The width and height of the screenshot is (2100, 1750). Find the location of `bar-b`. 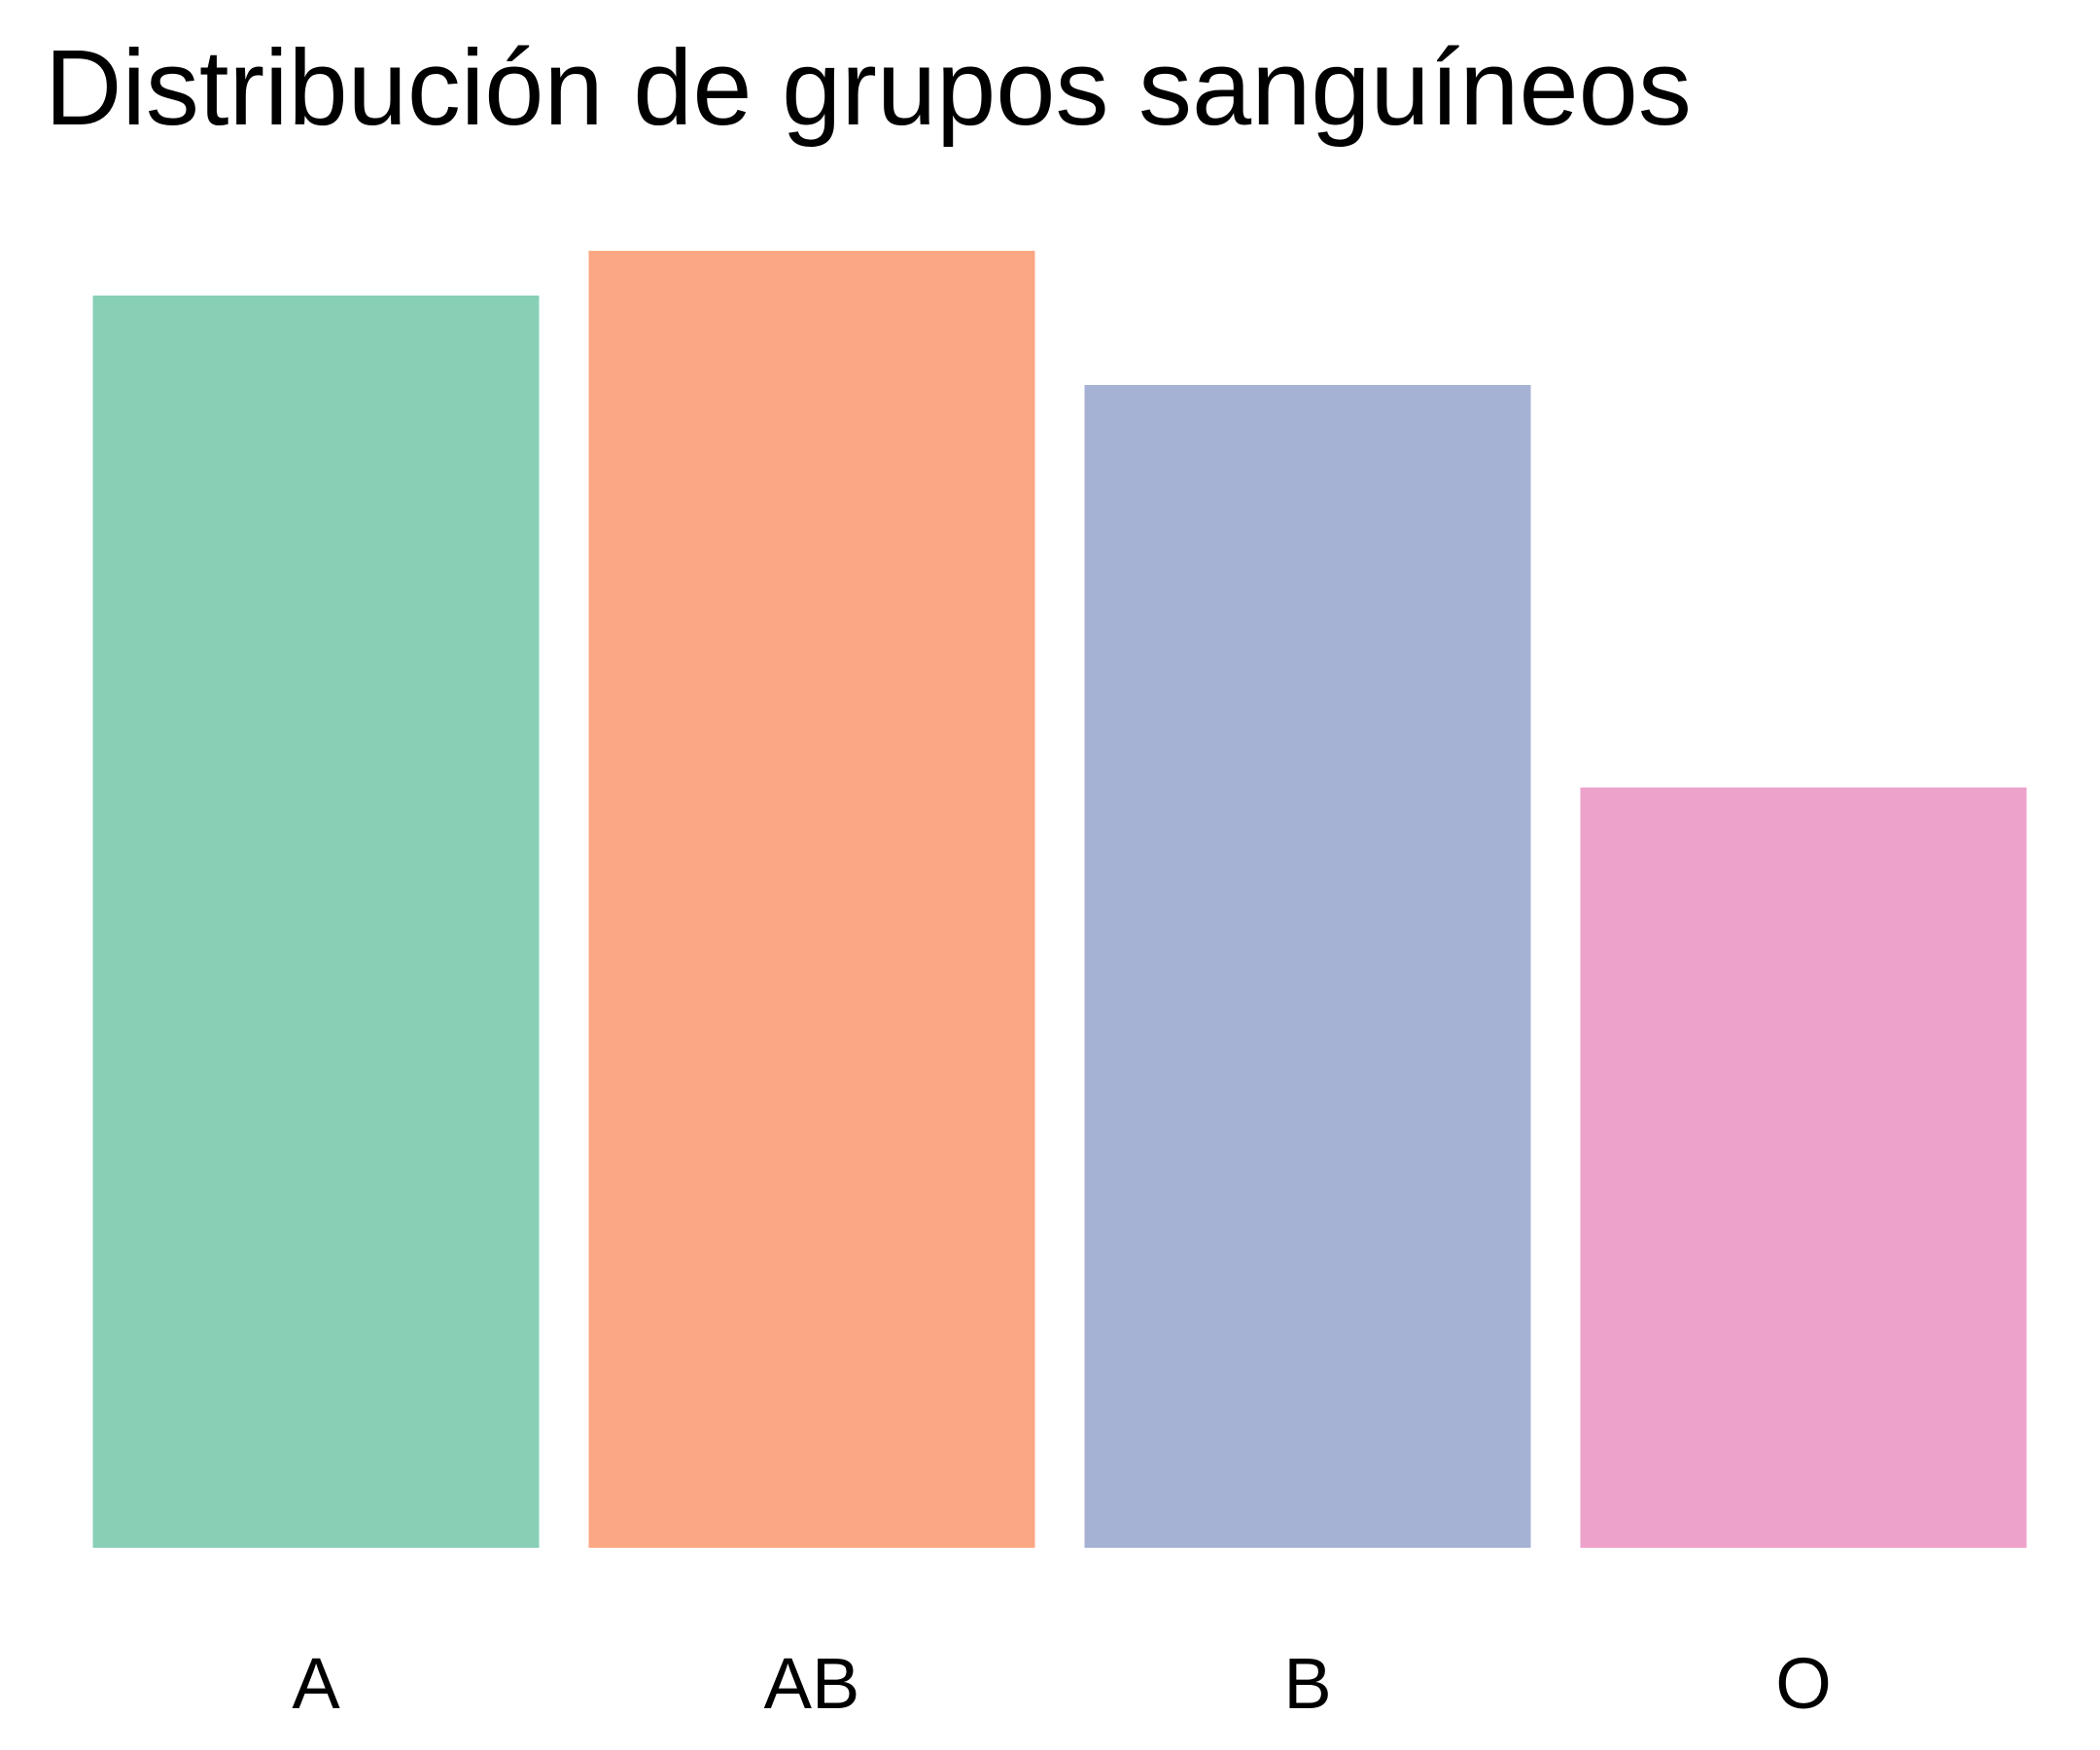

bar-b is located at coordinates (1307, 966).